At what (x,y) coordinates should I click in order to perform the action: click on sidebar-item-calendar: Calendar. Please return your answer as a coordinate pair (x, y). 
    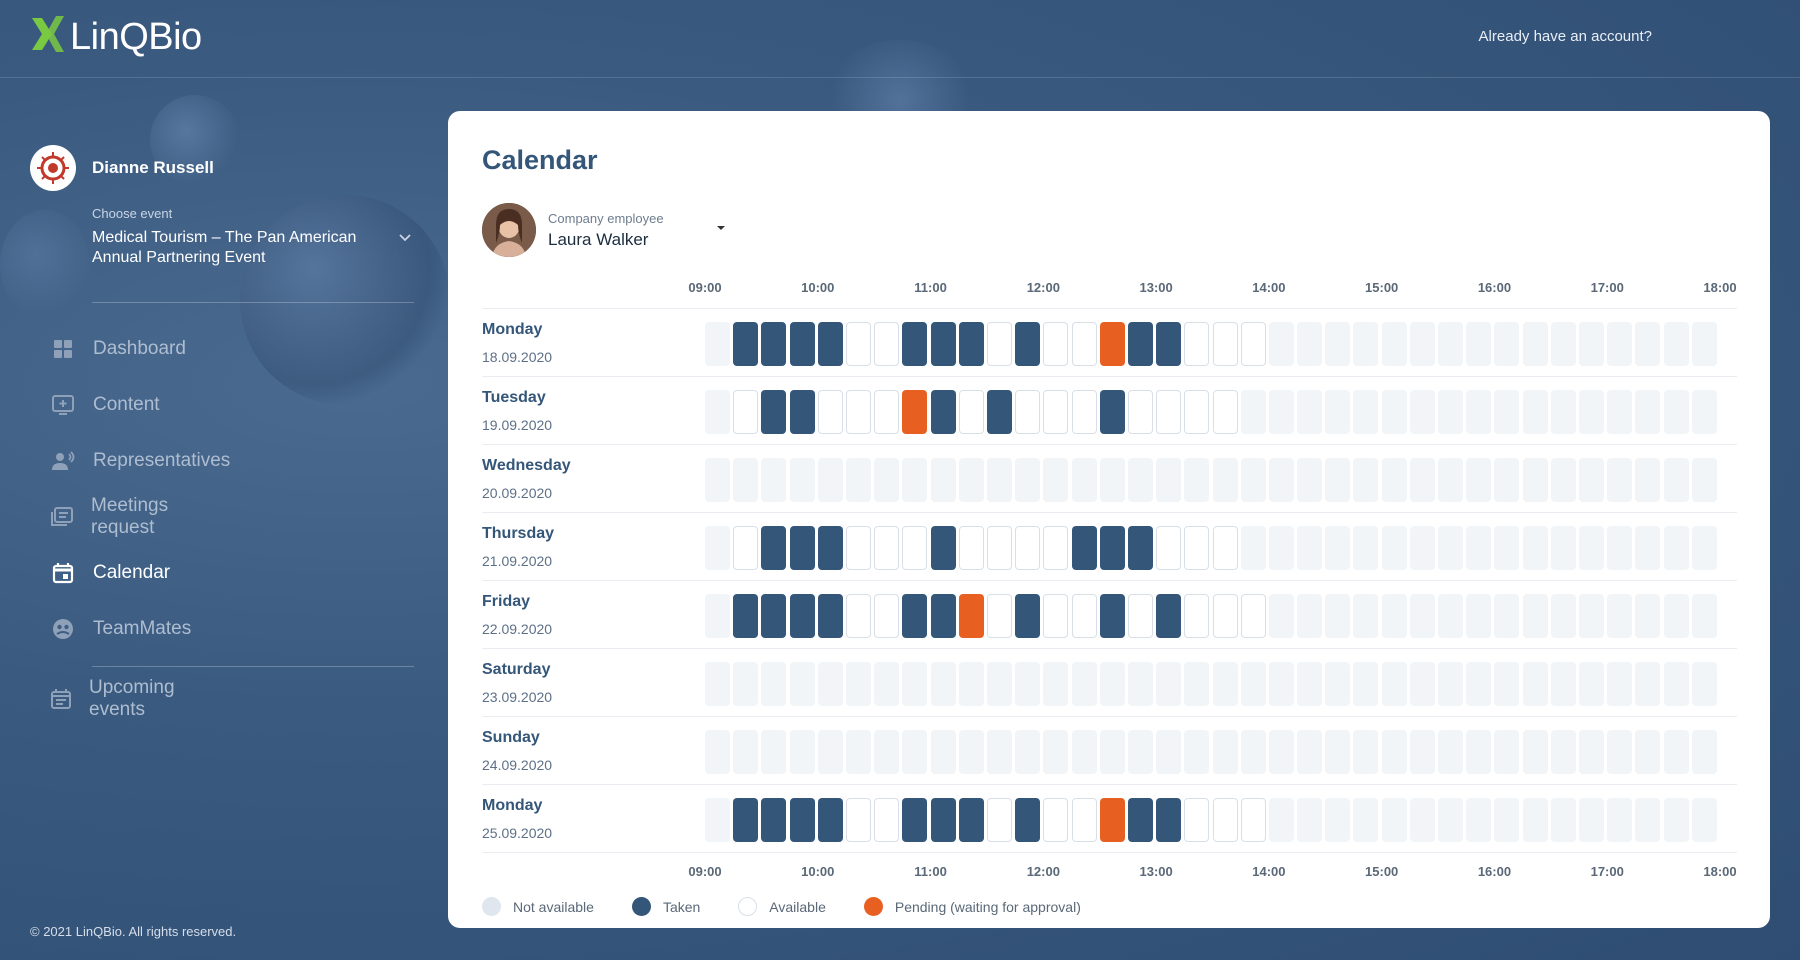
    Looking at the image, I should click on (110, 573).